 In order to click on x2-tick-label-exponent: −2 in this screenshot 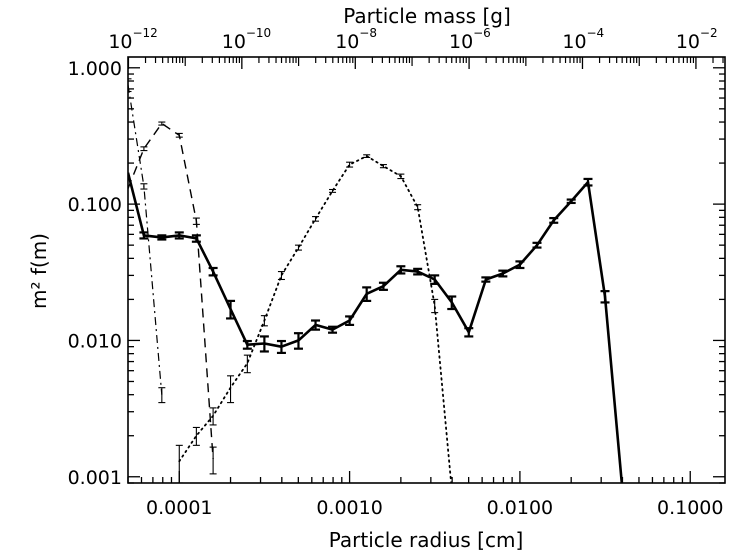, I will do `click(709, 33)`.